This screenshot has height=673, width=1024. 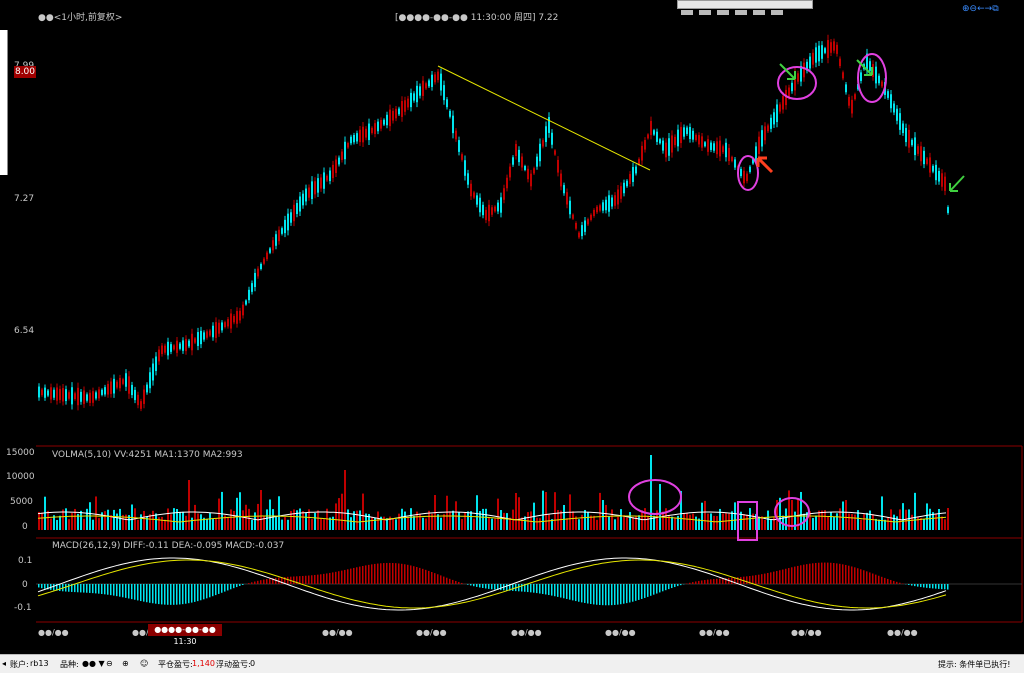 What do you see at coordinates (93, 663) in the screenshot?
I see `variety-select: ●● ▼` at bounding box center [93, 663].